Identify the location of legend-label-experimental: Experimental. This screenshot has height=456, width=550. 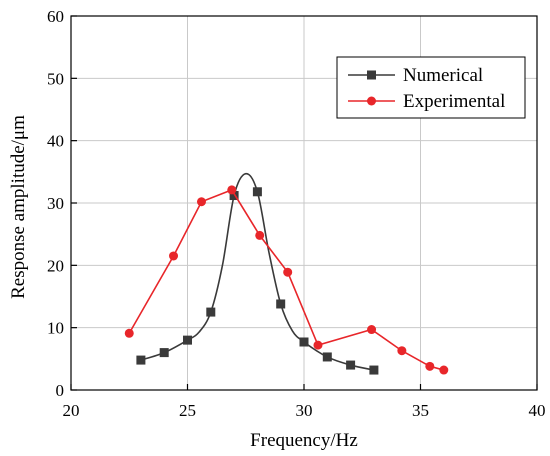
(454, 101).